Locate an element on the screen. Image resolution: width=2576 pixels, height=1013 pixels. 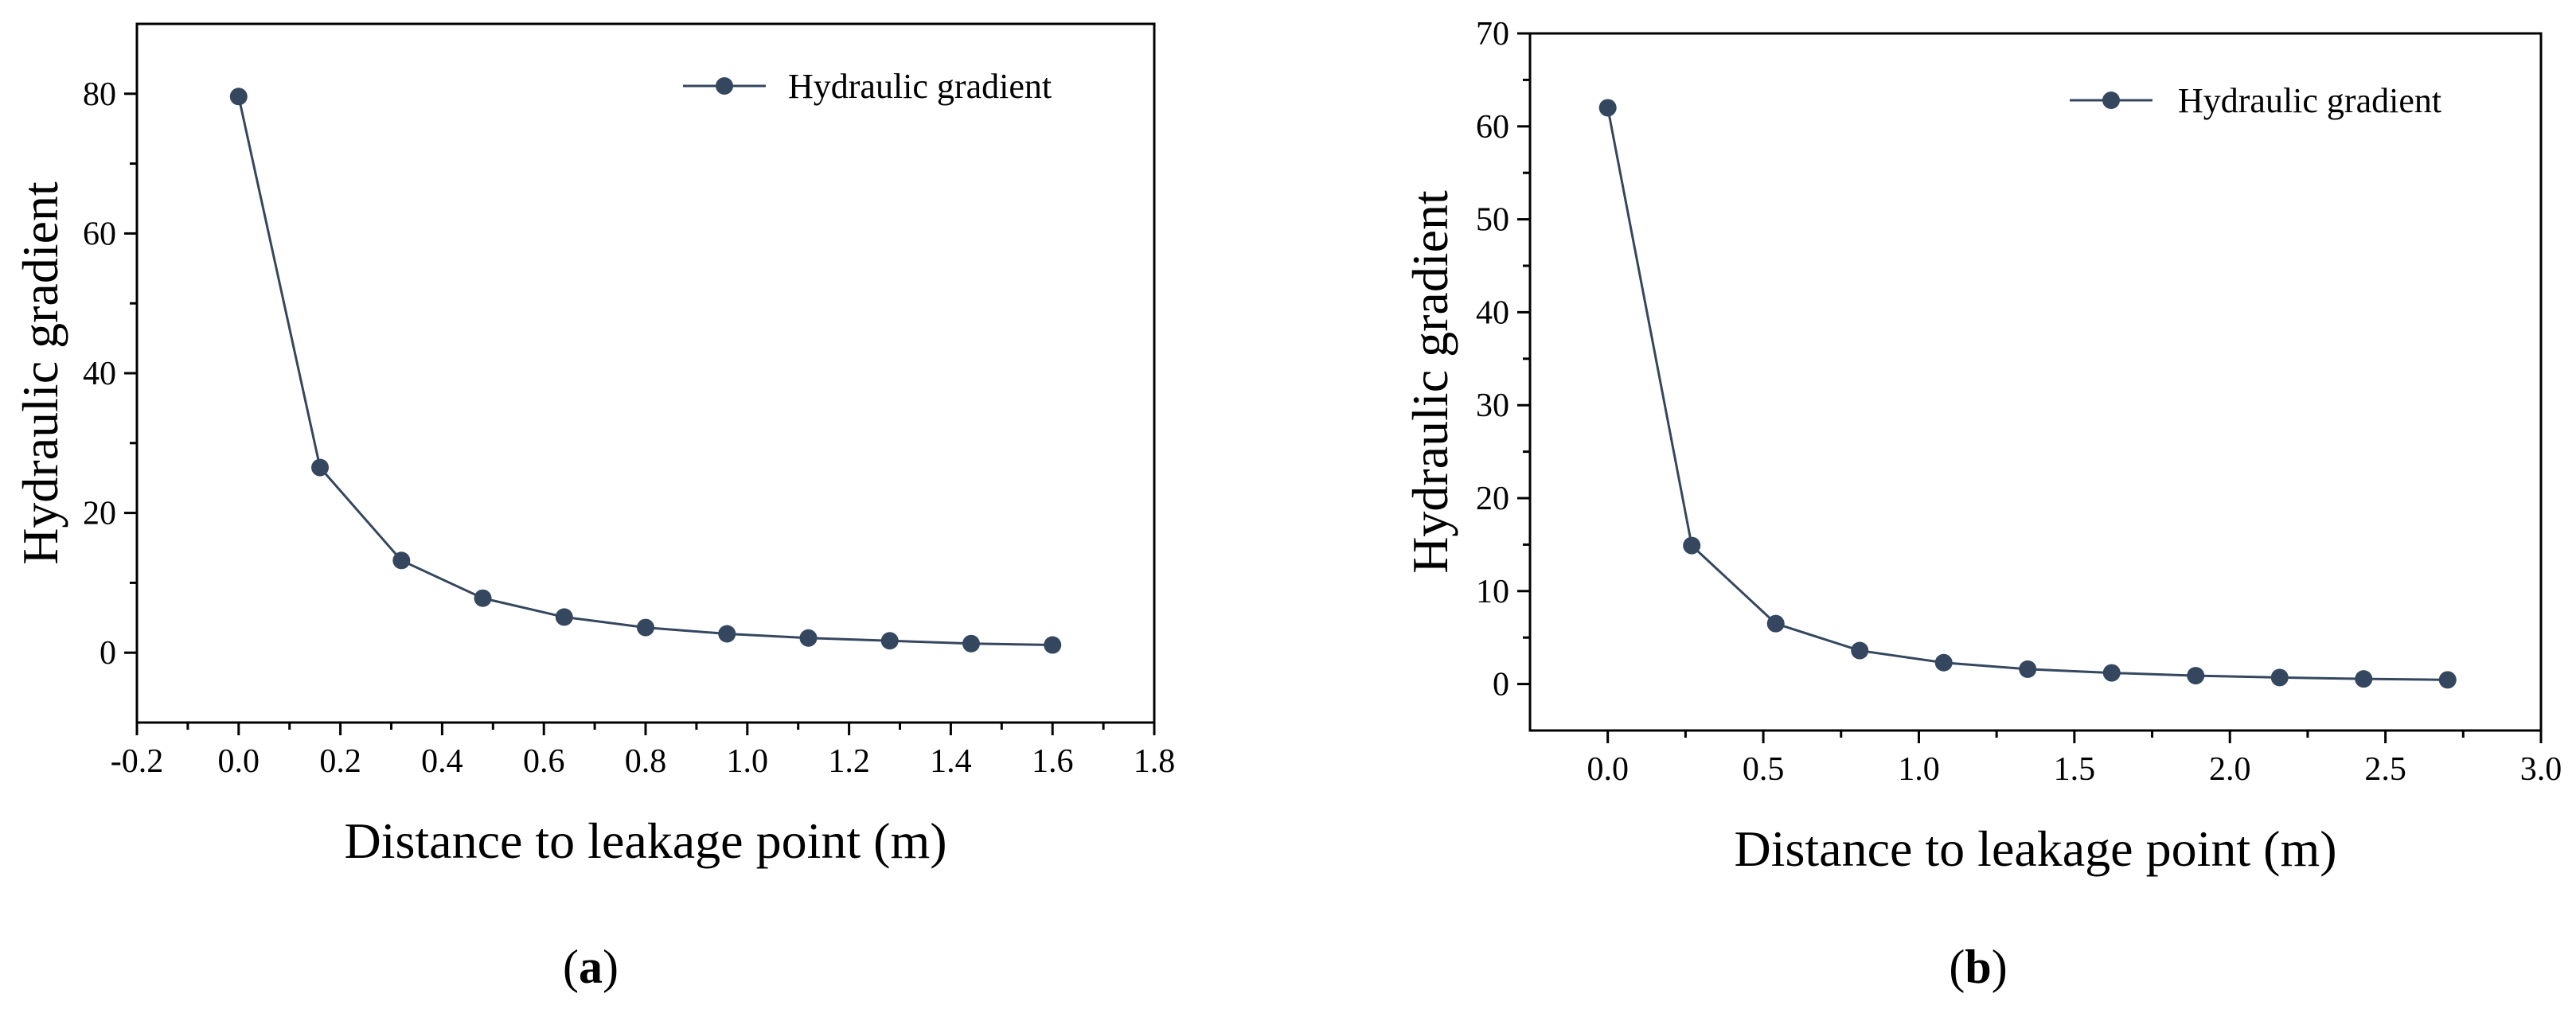
x-axis-title-b: Distance to leakage point (m) is located at coordinates (2035, 848).